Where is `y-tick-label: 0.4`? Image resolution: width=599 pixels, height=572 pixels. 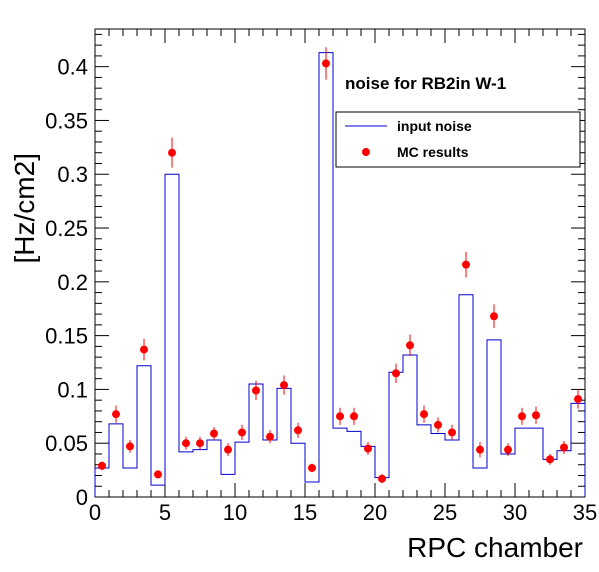
y-tick-label: 0.4 is located at coordinates (72, 67).